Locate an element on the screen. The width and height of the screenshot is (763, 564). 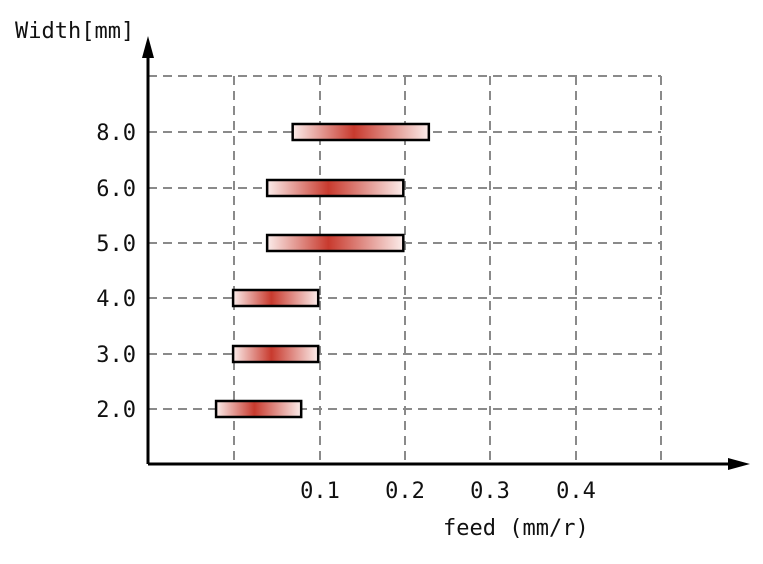
y-tick-label: 6.0 is located at coordinates (116, 189).